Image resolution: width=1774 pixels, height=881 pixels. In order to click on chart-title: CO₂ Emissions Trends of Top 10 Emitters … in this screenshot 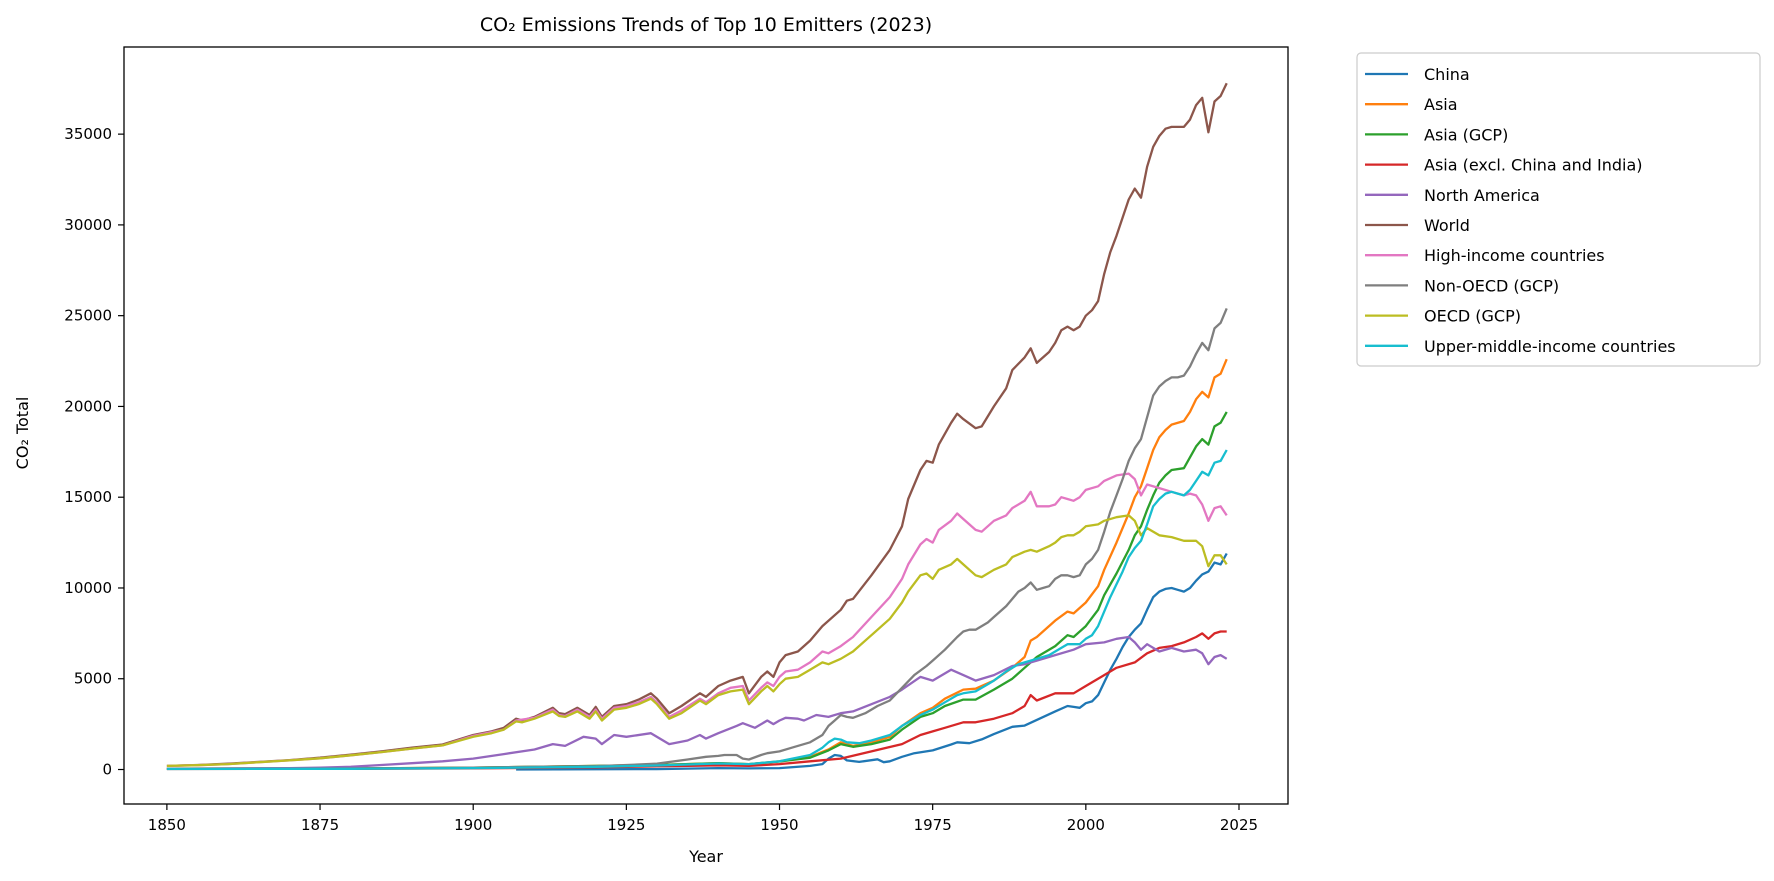, I will do `click(706, 25)`.